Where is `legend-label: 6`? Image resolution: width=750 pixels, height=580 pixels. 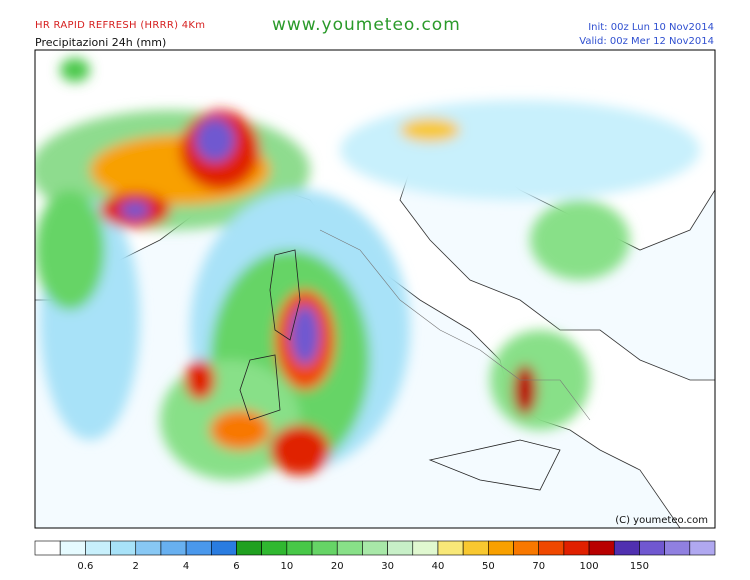
legend-label: 6 is located at coordinates (236, 566).